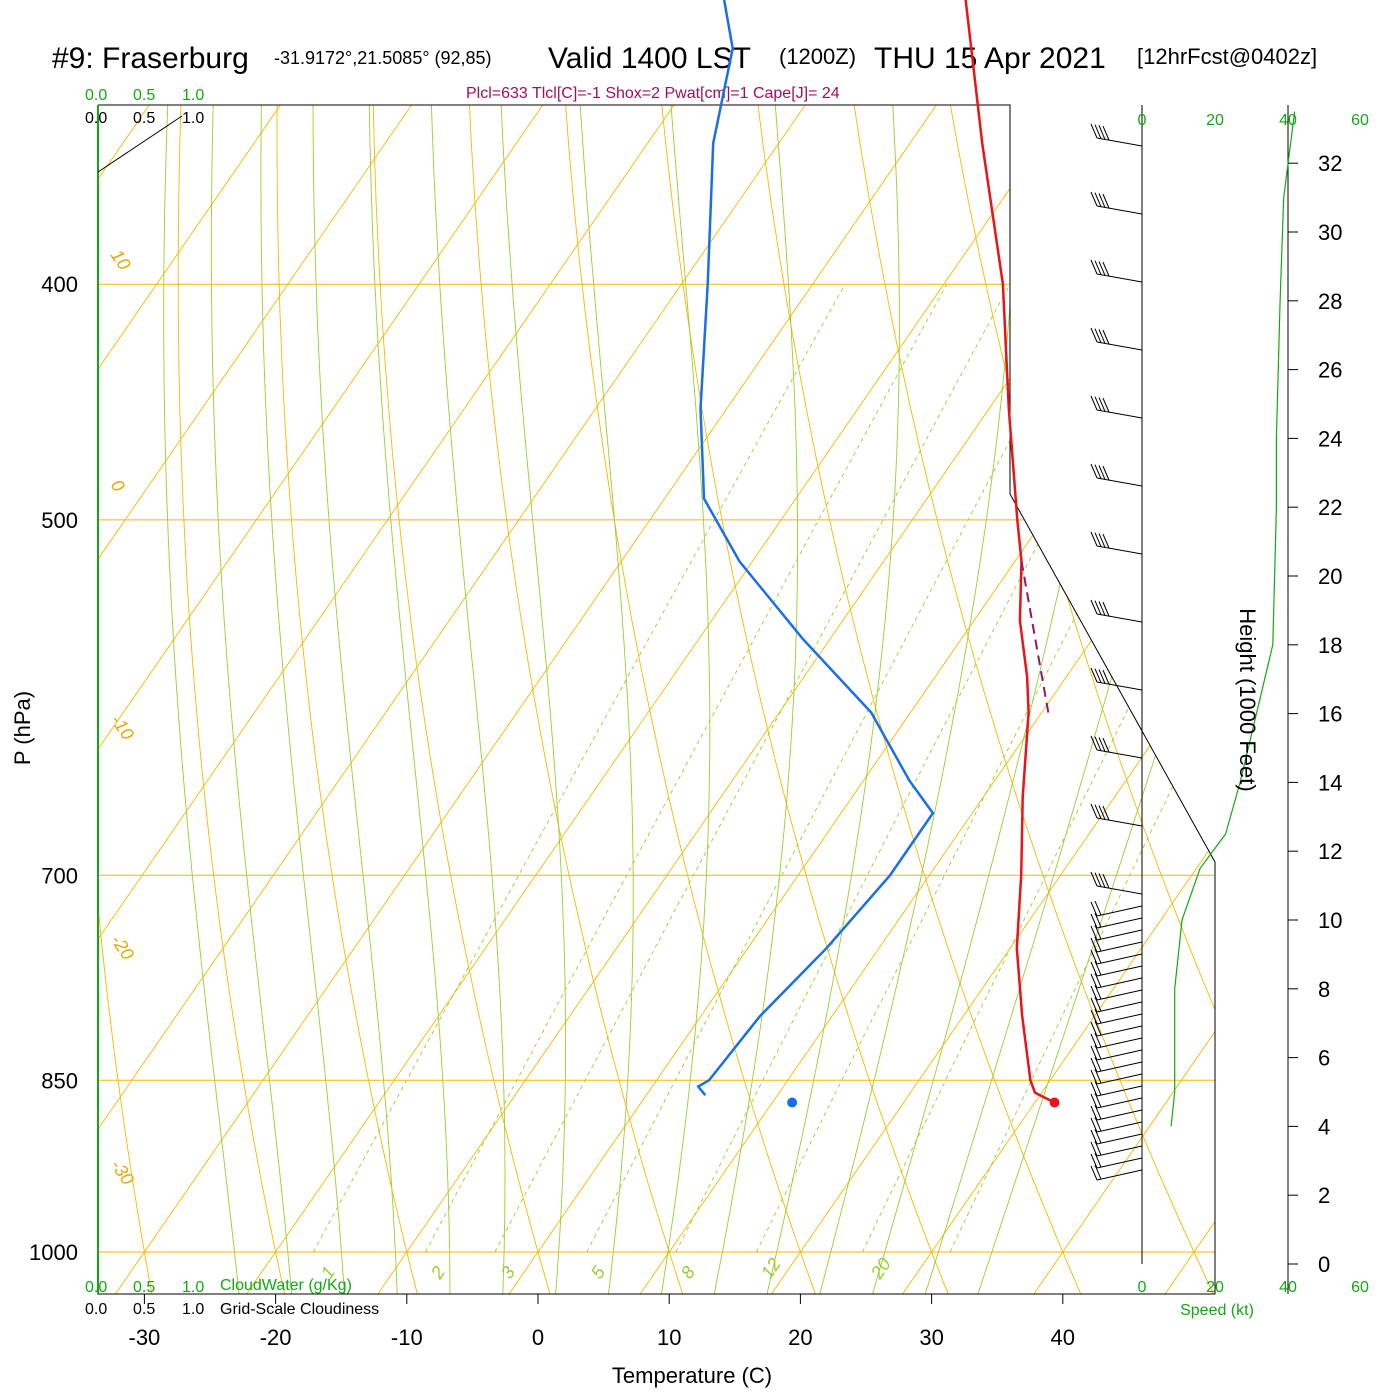 The height and width of the screenshot is (1400, 1400). I want to click on moist-adiabat-label: 30, so click(1197, 771).